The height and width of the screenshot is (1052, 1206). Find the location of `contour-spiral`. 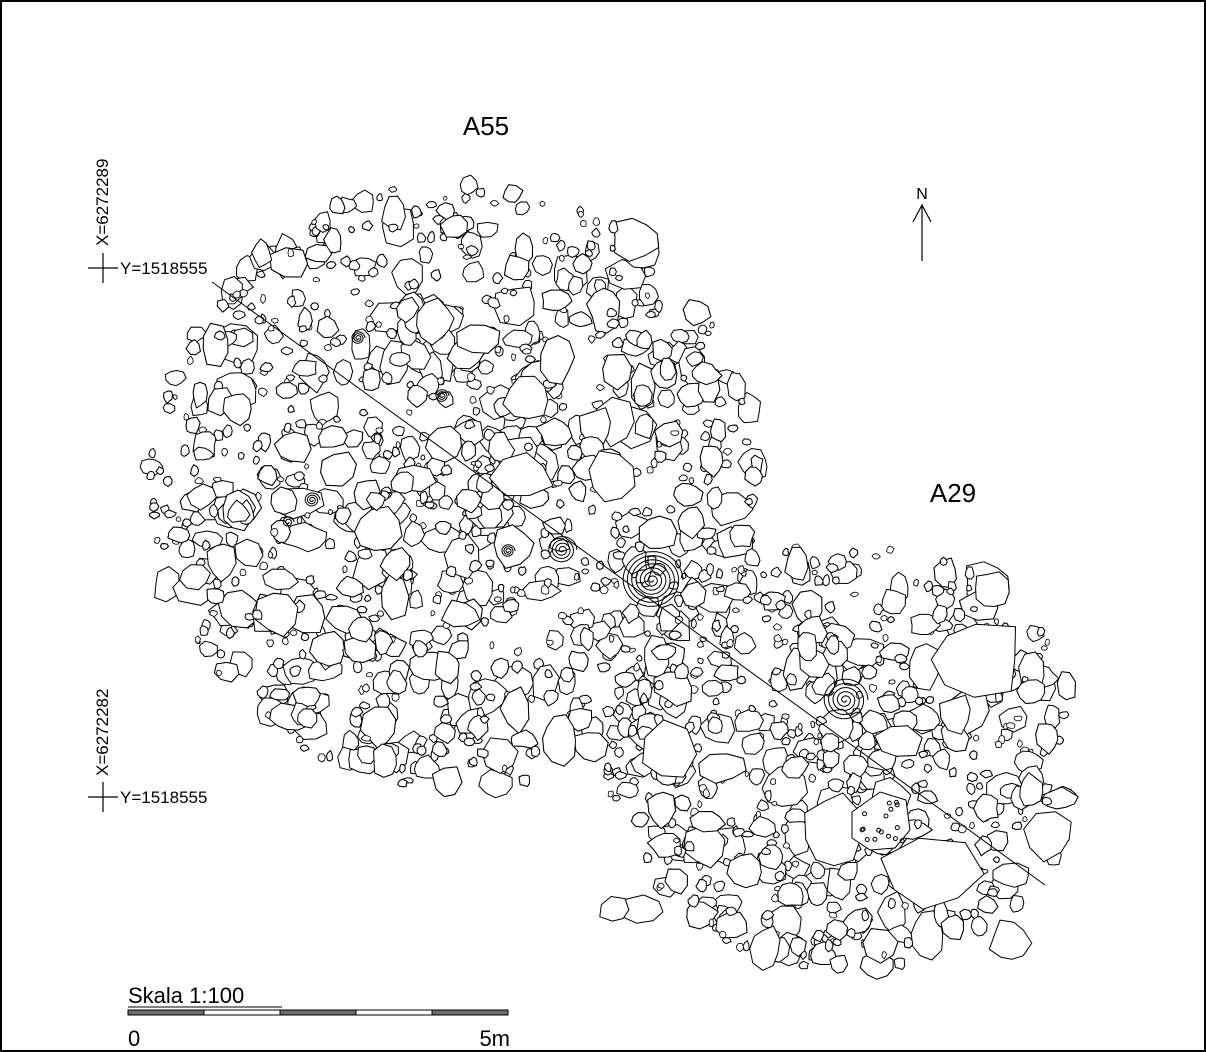

contour-spiral is located at coordinates (312, 499).